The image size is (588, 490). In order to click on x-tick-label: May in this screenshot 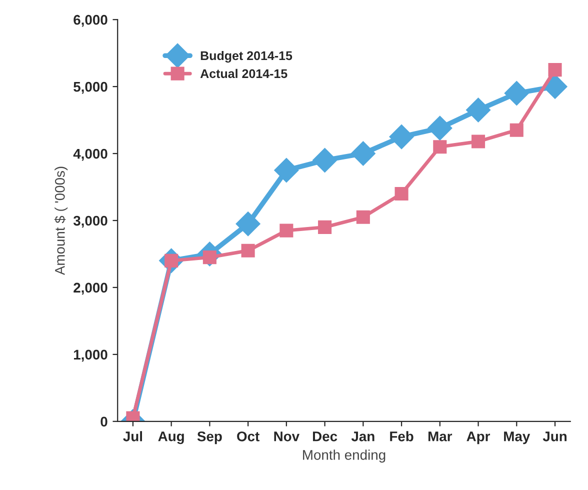, I will do `click(517, 438)`.